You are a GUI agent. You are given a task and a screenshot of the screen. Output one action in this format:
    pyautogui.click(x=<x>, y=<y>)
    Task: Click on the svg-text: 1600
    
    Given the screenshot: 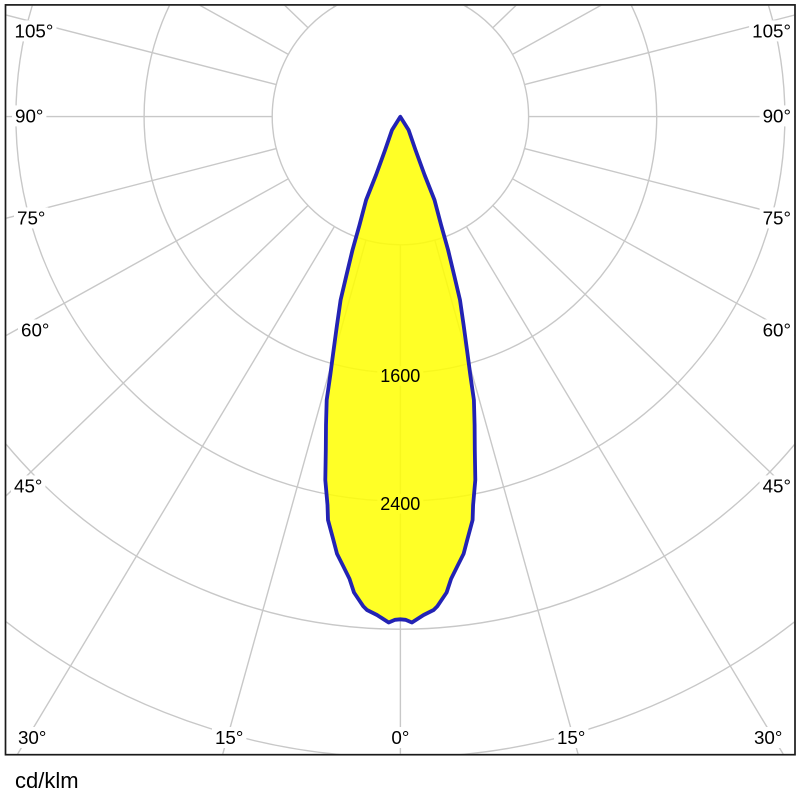 What is the action you would take?
    pyautogui.click(x=400, y=376)
    